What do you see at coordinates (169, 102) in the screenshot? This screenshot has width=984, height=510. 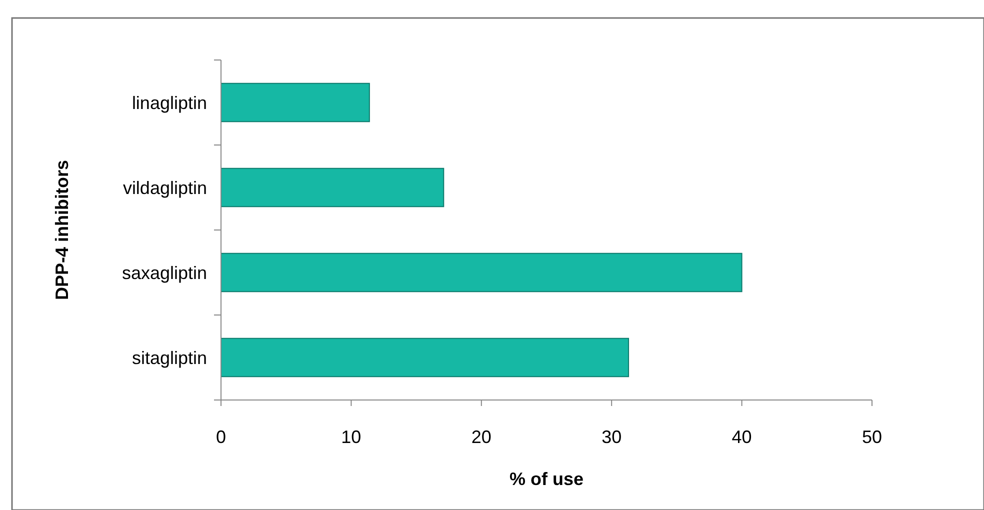 I see `y-tick-label: linagliptin` at bounding box center [169, 102].